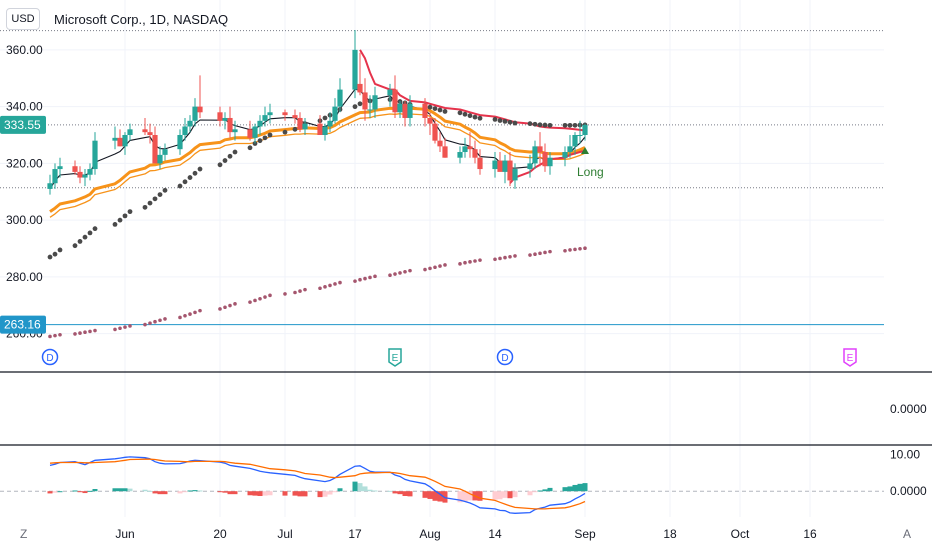 The height and width of the screenshot is (550, 932). What do you see at coordinates (355, 534) in the screenshot?
I see `x-tick-label: 17` at bounding box center [355, 534].